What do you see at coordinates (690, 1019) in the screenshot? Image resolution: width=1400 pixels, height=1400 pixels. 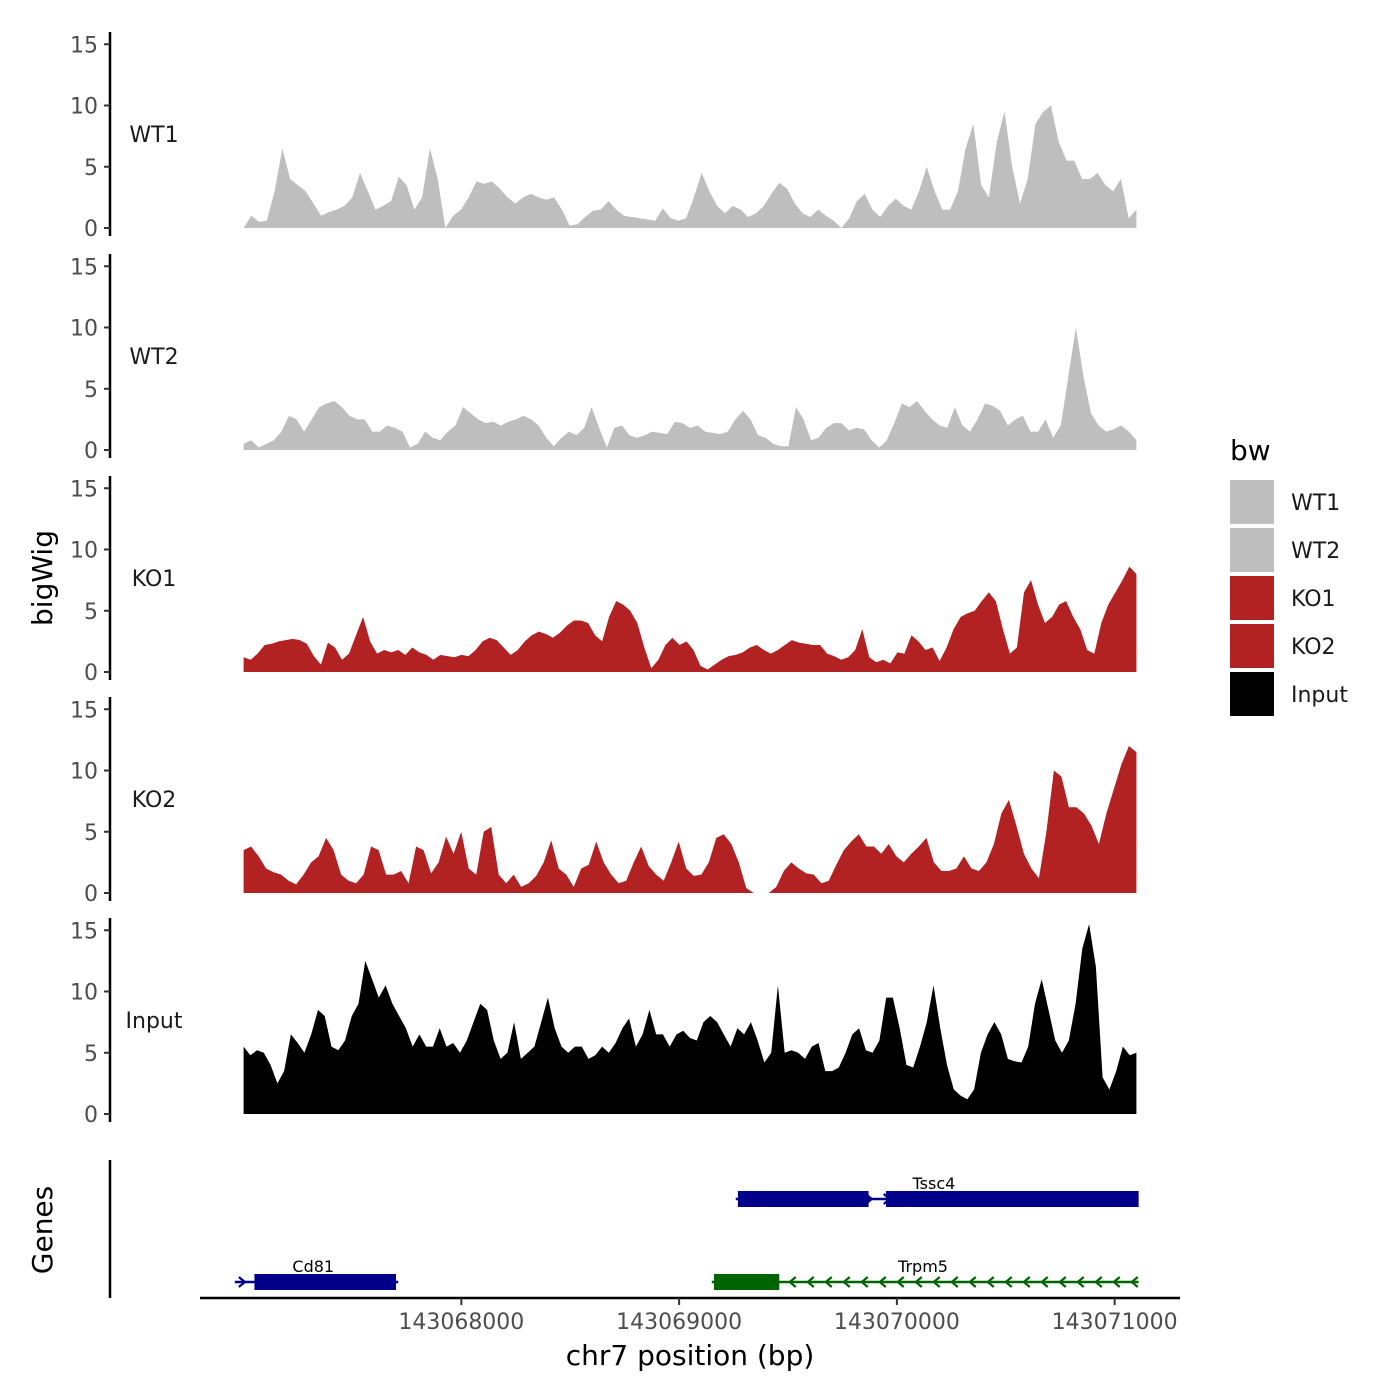 I see `area-input` at bounding box center [690, 1019].